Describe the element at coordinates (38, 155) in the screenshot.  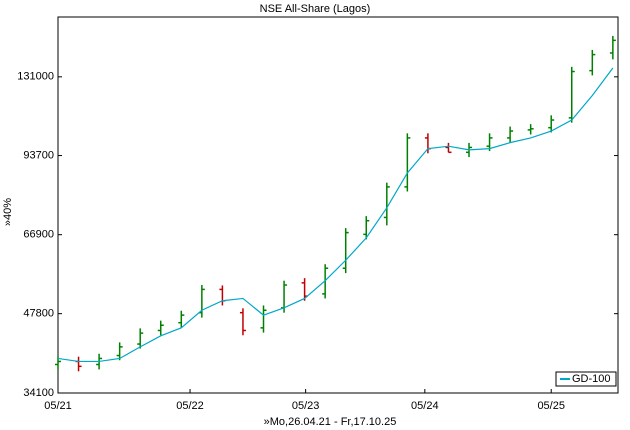
I see `y-tick-label: 93700` at that location.